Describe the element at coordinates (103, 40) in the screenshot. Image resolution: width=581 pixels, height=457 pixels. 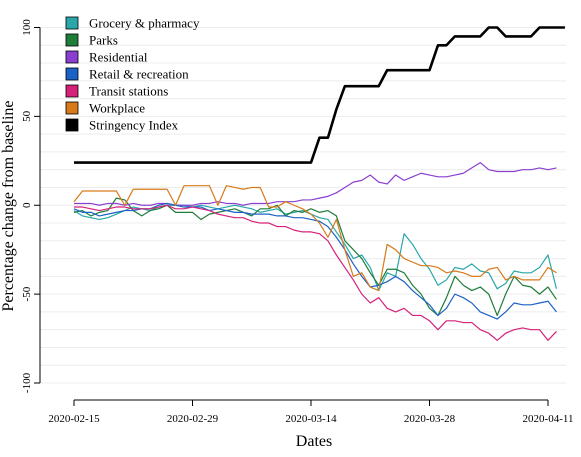
I see `legend-label-parks: Parks` at that location.